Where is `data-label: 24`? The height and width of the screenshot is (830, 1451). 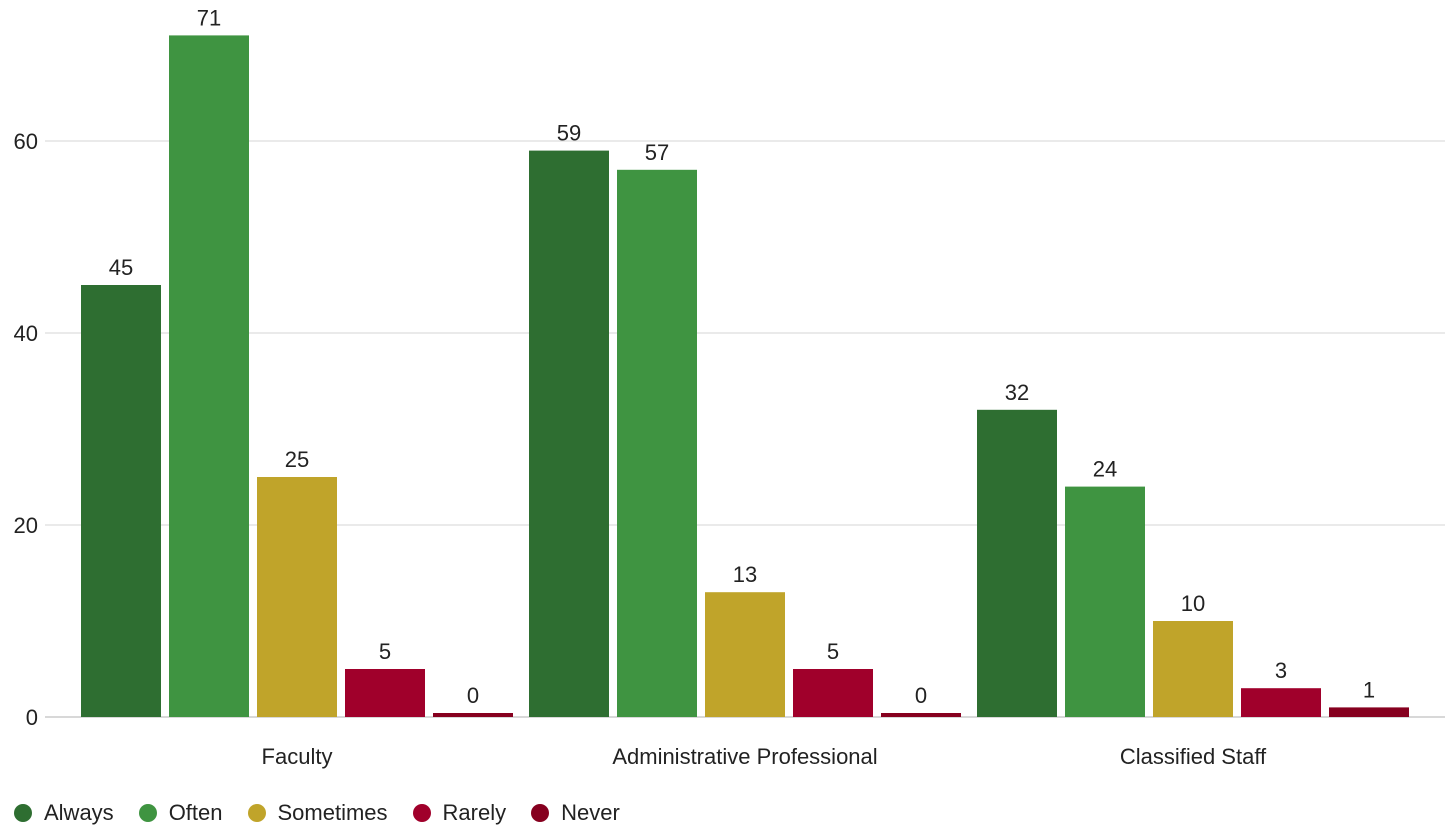 data-label: 24 is located at coordinates (1105, 469).